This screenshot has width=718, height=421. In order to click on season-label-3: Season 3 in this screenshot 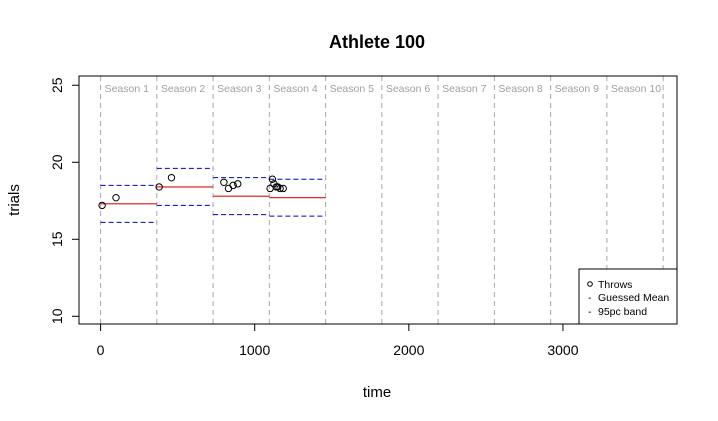, I will do `click(239, 89)`.